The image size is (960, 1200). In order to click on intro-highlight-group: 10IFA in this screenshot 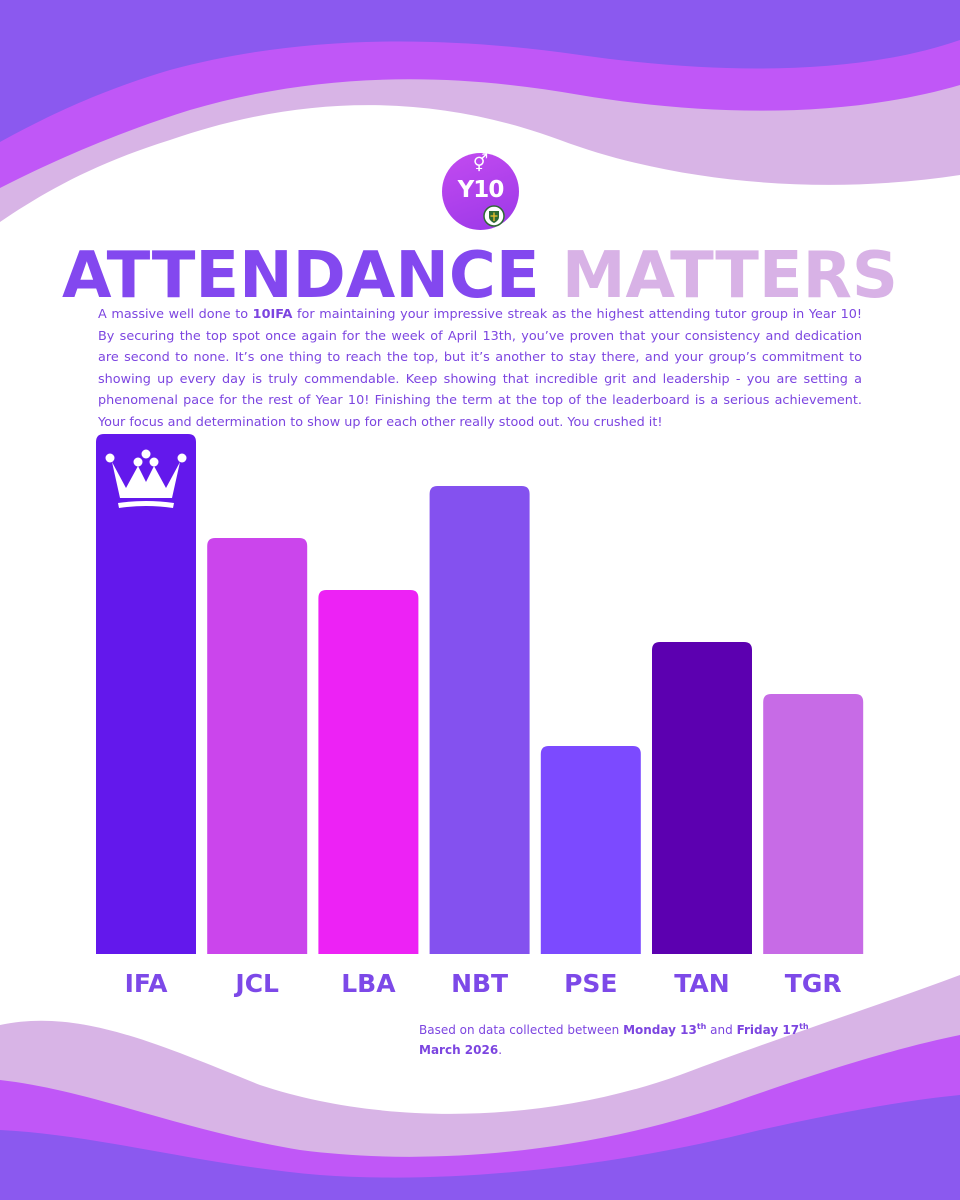, I will do `click(272, 314)`.